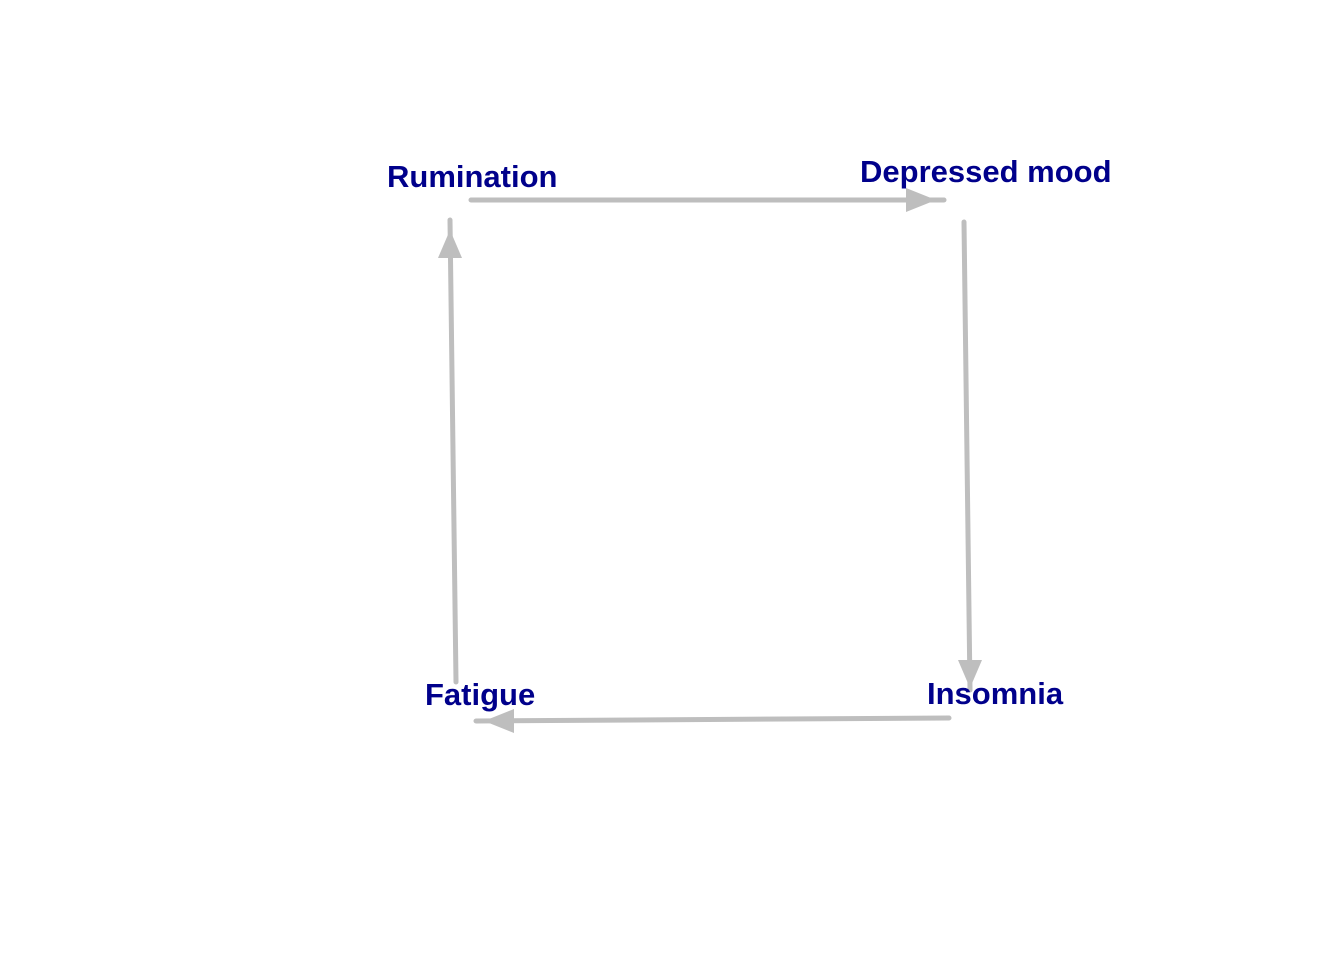 The width and height of the screenshot is (1344, 960). Describe the element at coordinates (480, 694) in the screenshot. I see `node-label-fatigue: Fatigue` at that location.